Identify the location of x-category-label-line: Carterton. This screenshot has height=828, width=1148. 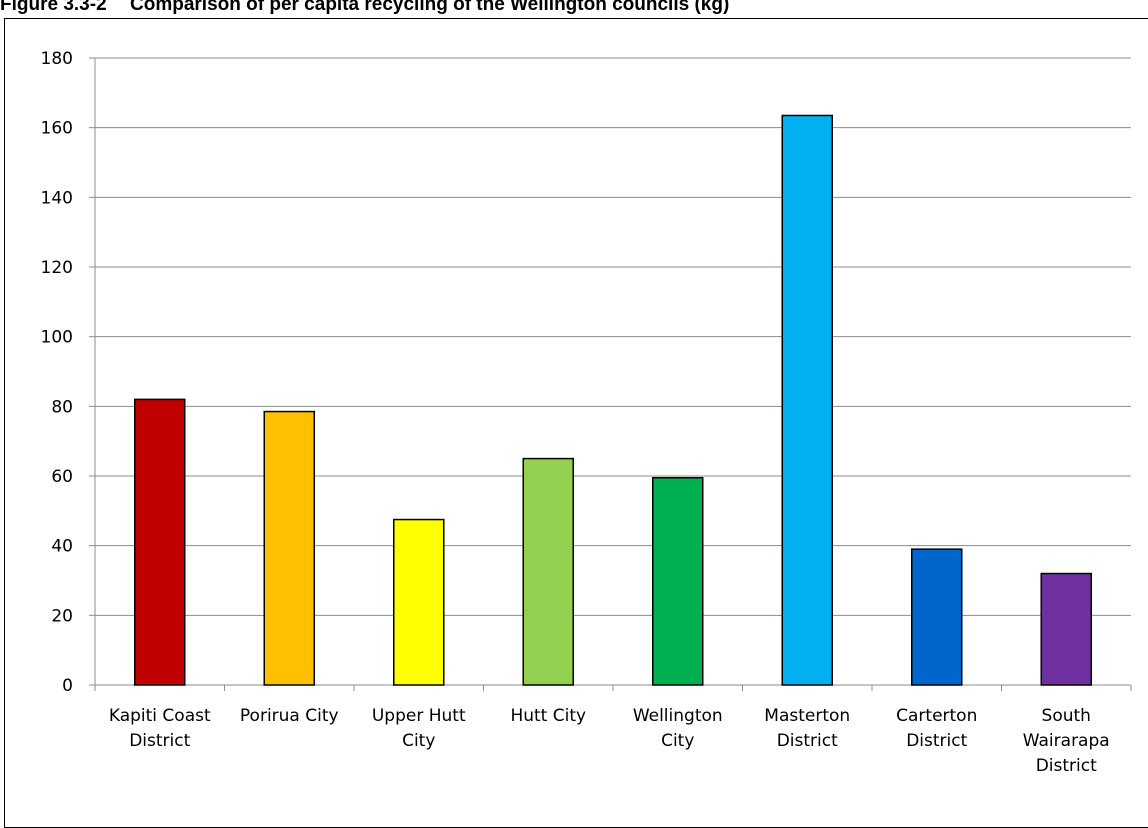
(936, 716).